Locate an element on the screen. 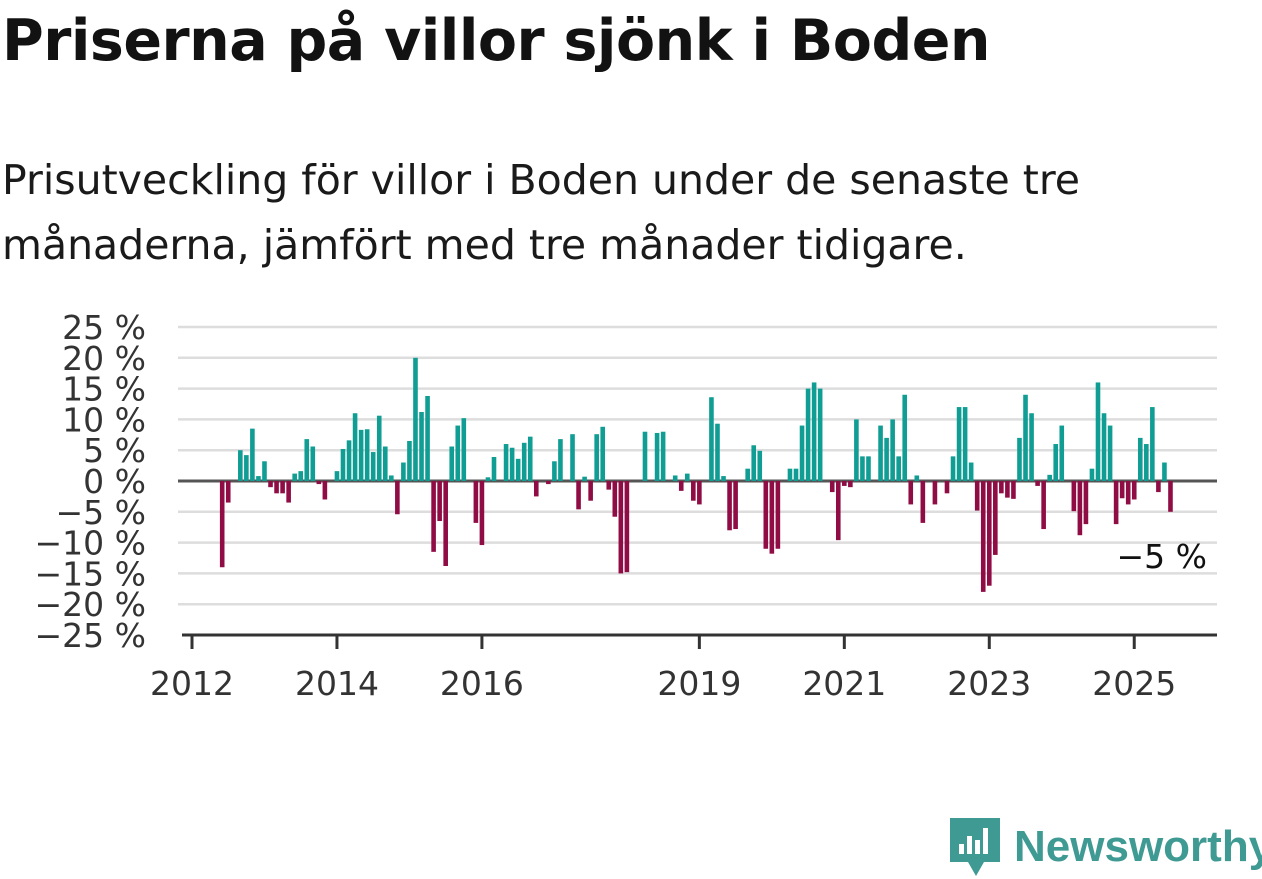  newsworthy-logo: Newsworthy is located at coordinates (1106, 847).